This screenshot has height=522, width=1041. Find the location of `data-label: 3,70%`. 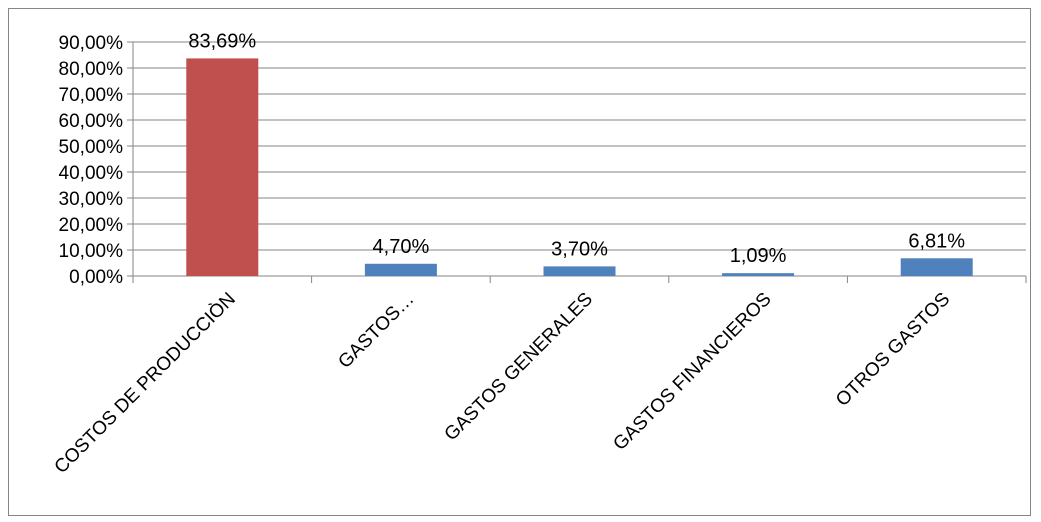

data-label: 3,70% is located at coordinates (579, 249).